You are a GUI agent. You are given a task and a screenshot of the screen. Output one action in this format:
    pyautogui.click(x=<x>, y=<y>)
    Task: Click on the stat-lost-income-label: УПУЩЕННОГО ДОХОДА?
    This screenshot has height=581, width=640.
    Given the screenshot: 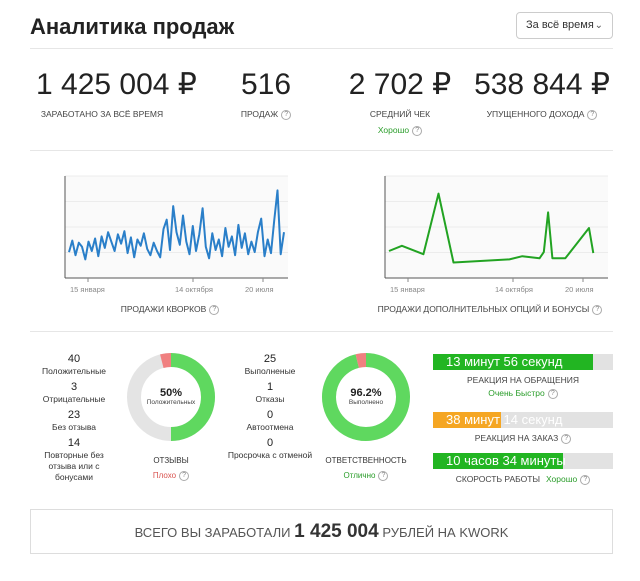 What is the action you would take?
    pyautogui.click(x=542, y=114)
    